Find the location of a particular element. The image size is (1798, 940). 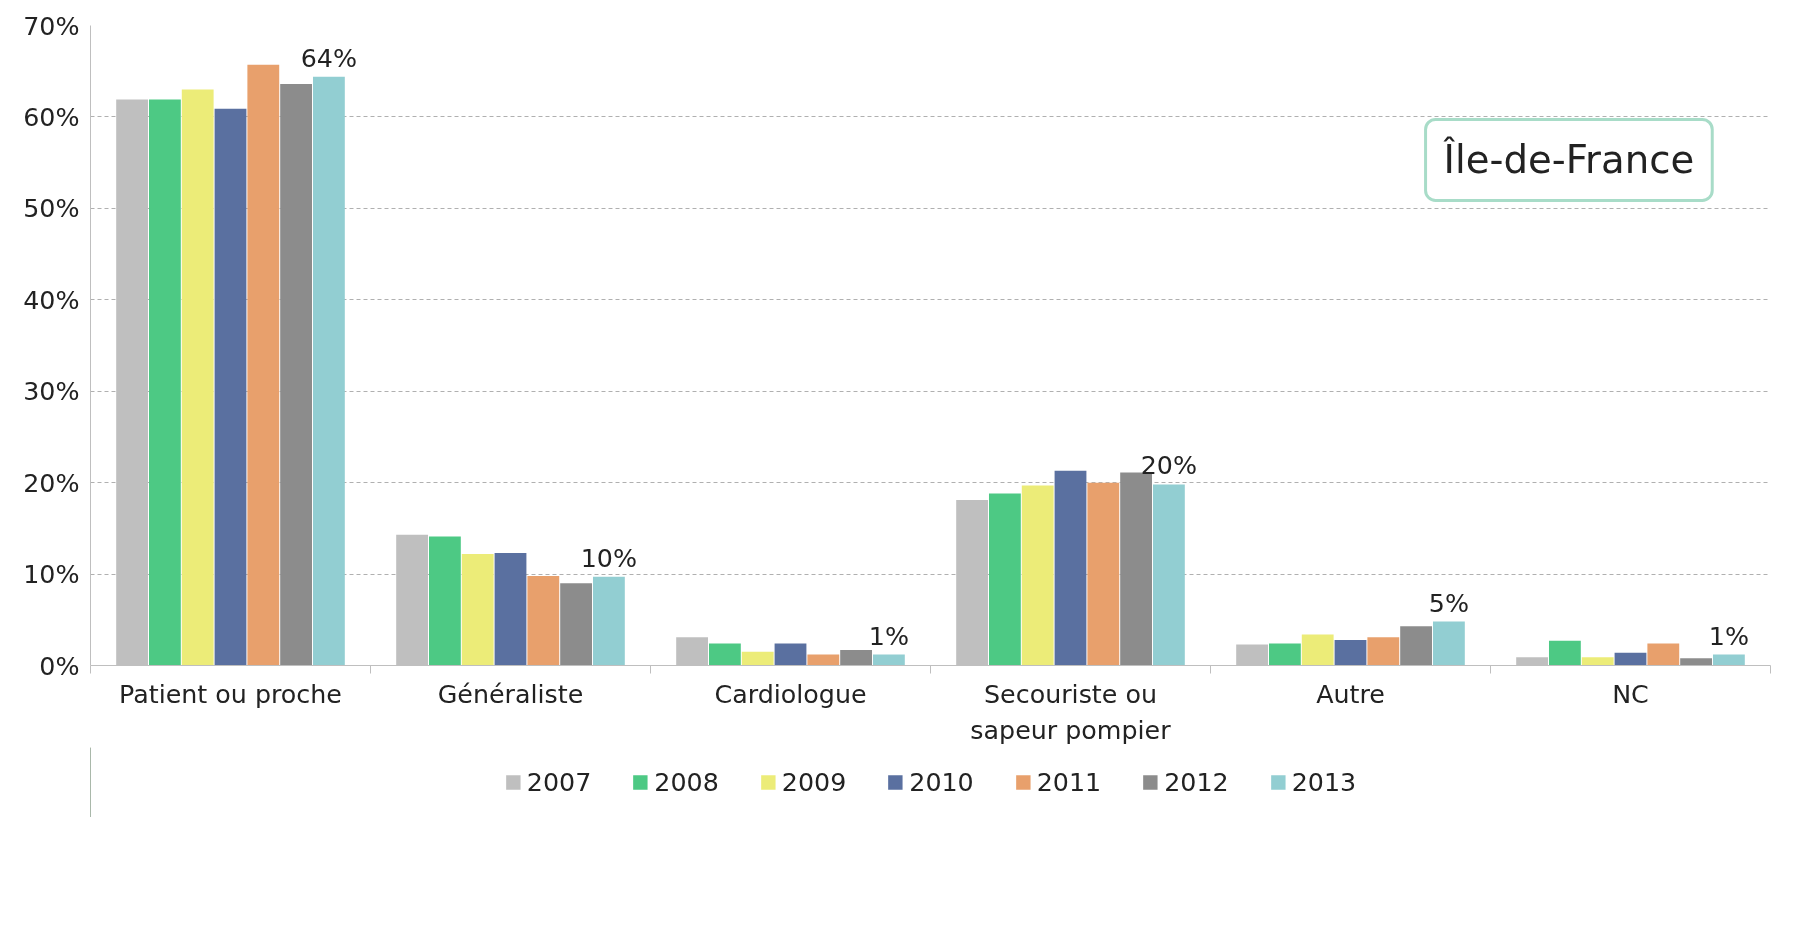

y-tick-label: 0% is located at coordinates (59, 665).